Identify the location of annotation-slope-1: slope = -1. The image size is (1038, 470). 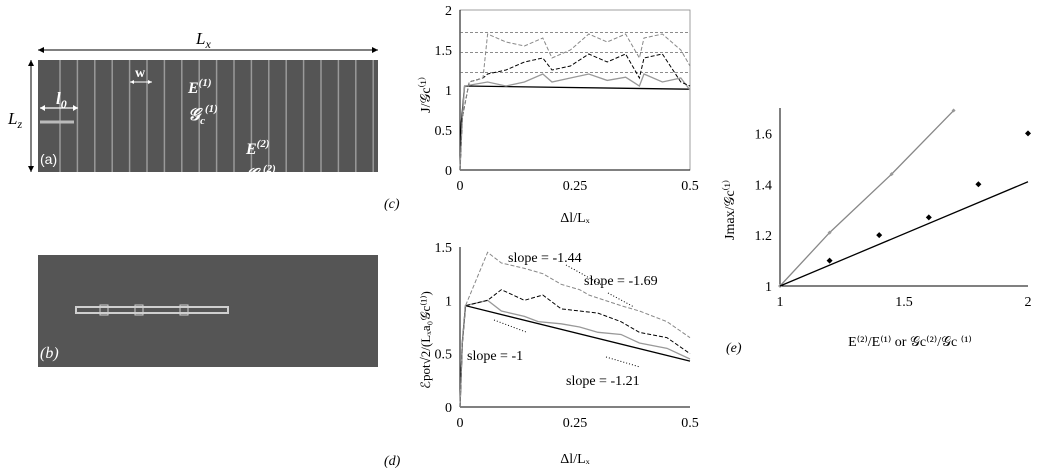
(495, 356).